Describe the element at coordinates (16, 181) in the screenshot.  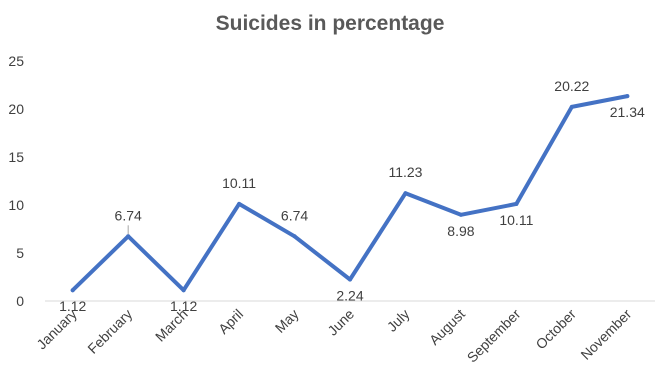
I see `y-axis: 0 5 10 15 20 25` at that location.